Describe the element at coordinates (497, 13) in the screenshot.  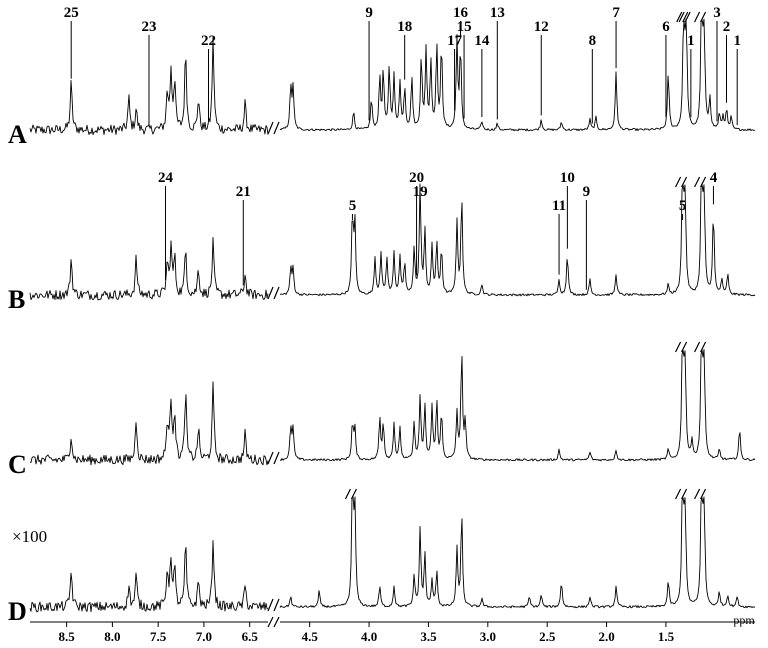
I see `peak-label-13: 13` at that location.